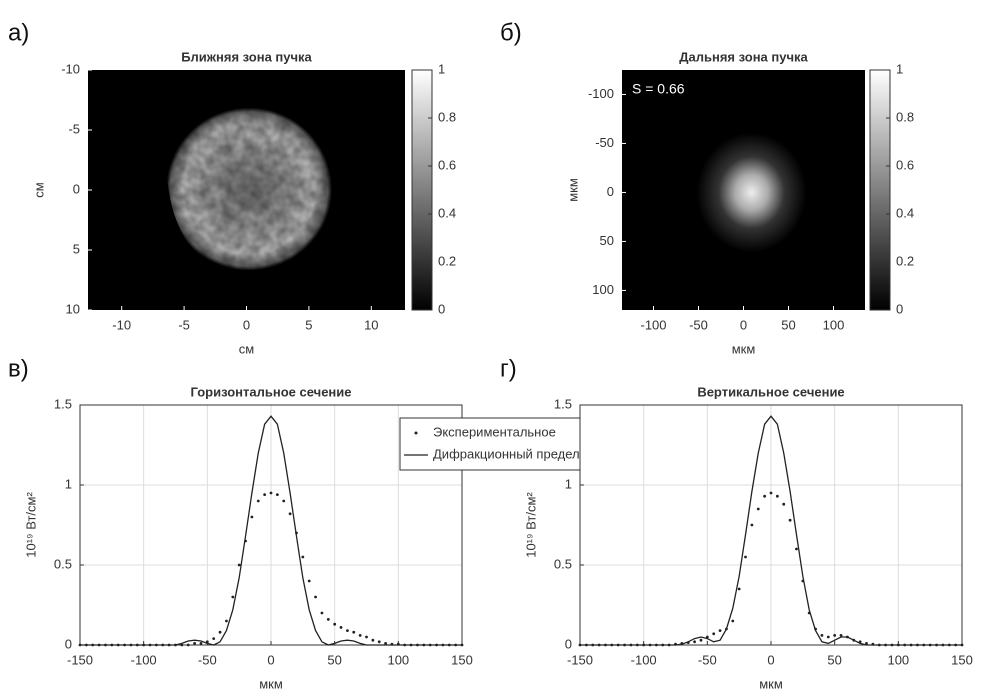 This screenshot has width=982, height=700. I want to click on y-tick-label: 10, so click(73, 308).